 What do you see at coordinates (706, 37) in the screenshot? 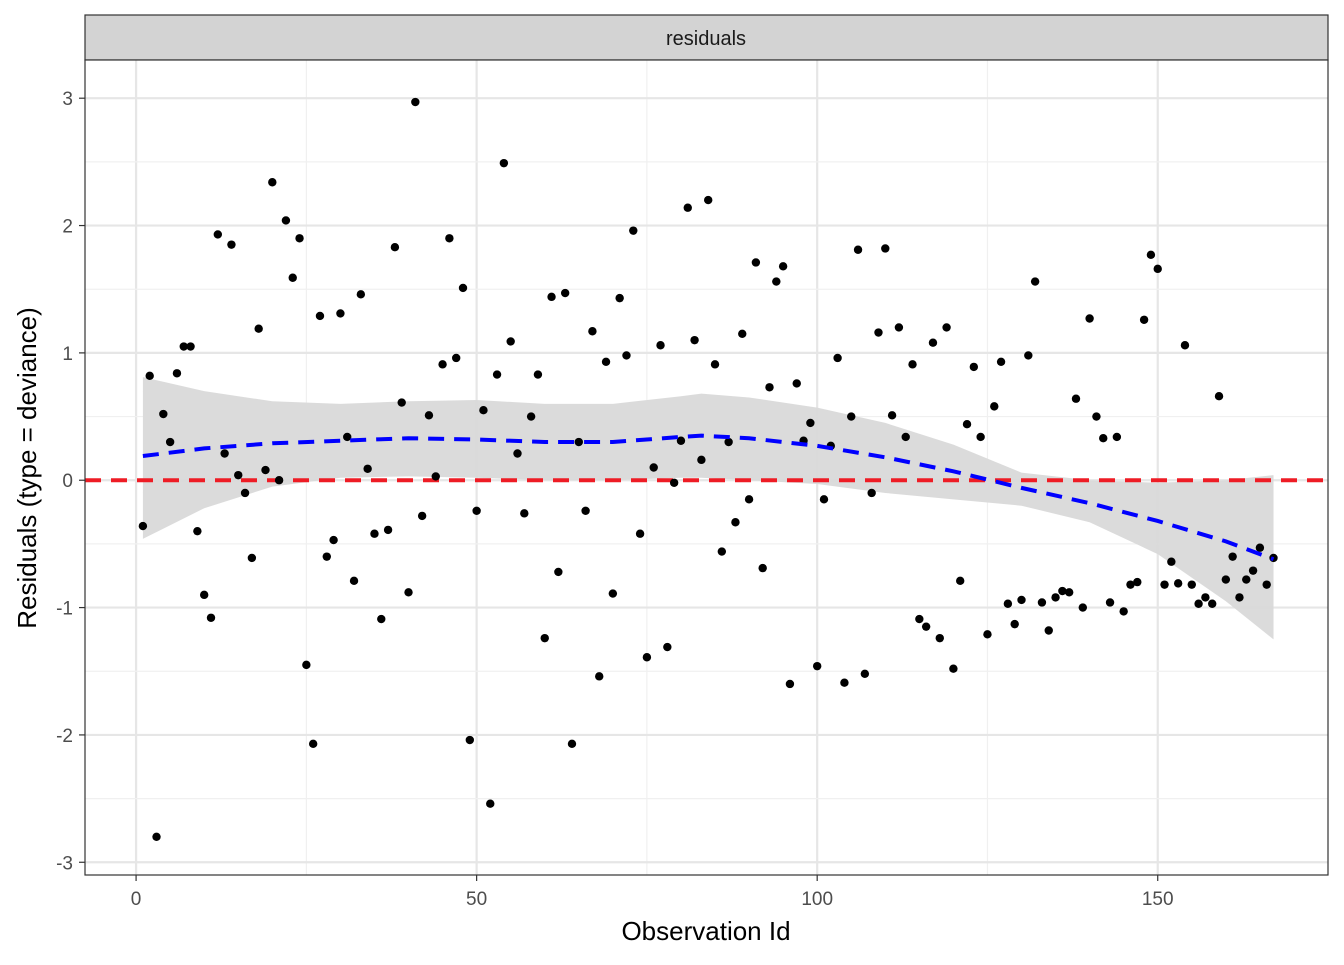
I see `facet-strip` at bounding box center [706, 37].